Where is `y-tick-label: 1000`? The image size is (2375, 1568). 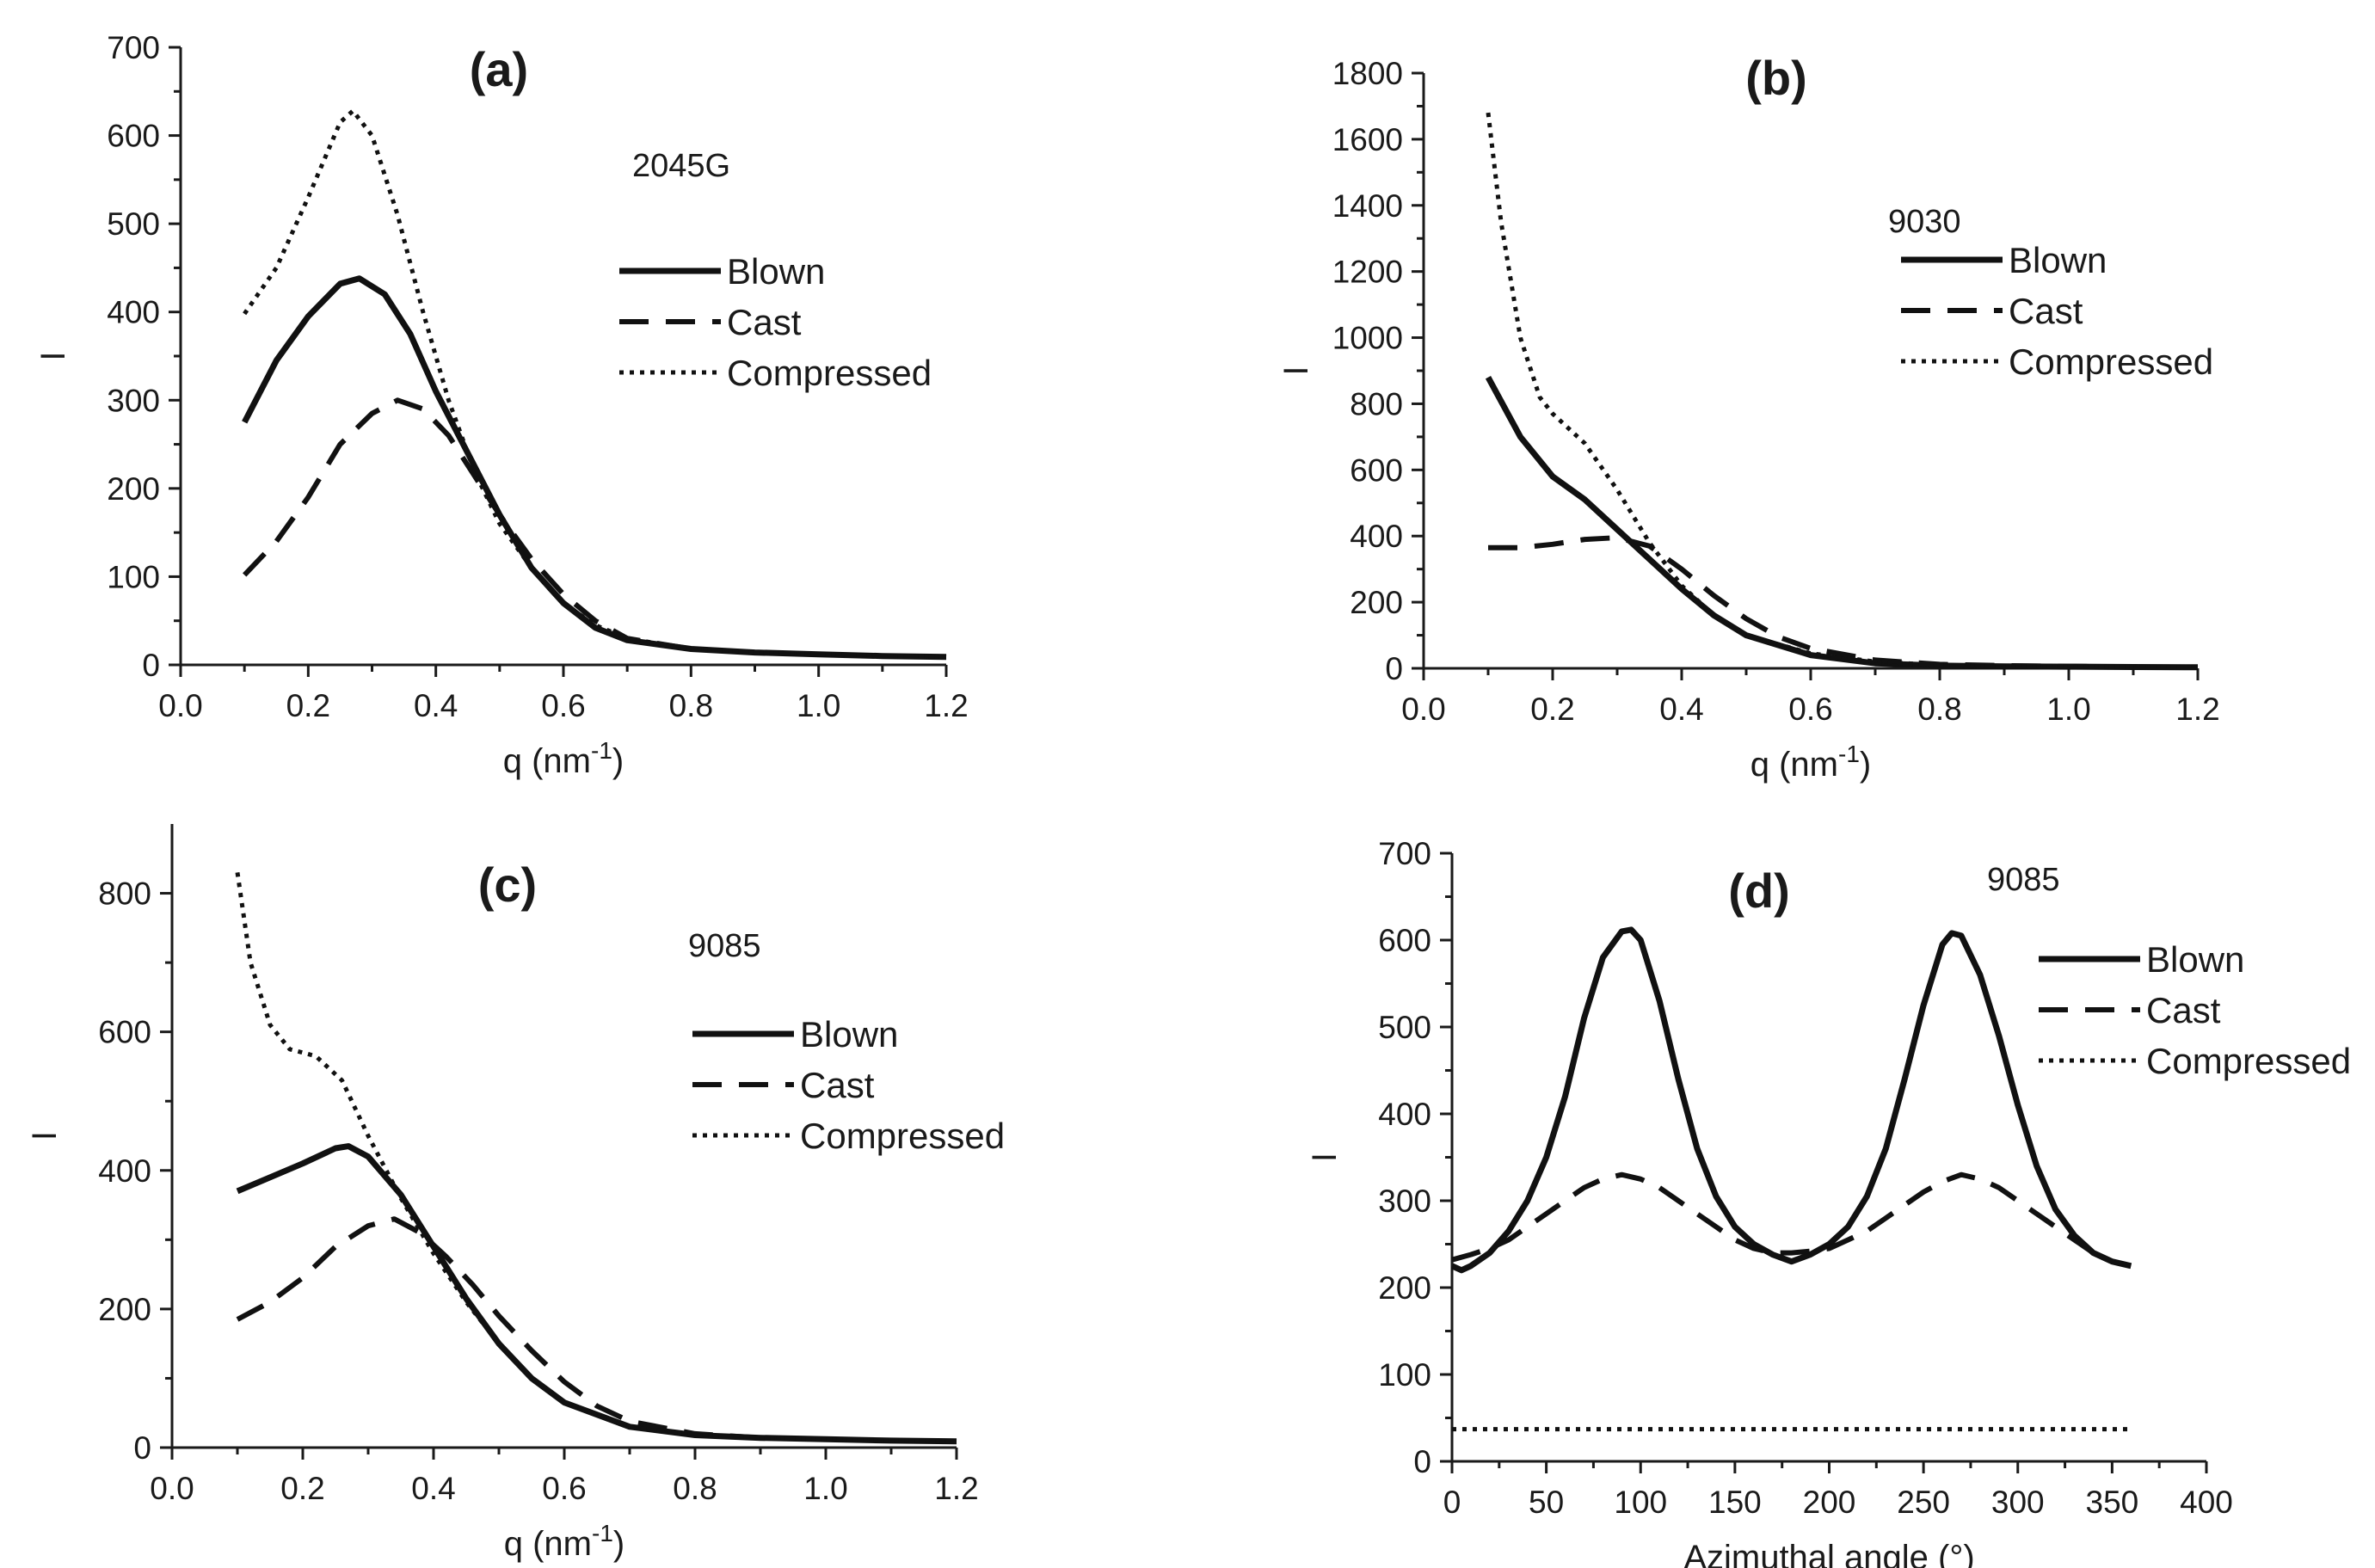
y-tick-label: 1000 is located at coordinates (1367, 338).